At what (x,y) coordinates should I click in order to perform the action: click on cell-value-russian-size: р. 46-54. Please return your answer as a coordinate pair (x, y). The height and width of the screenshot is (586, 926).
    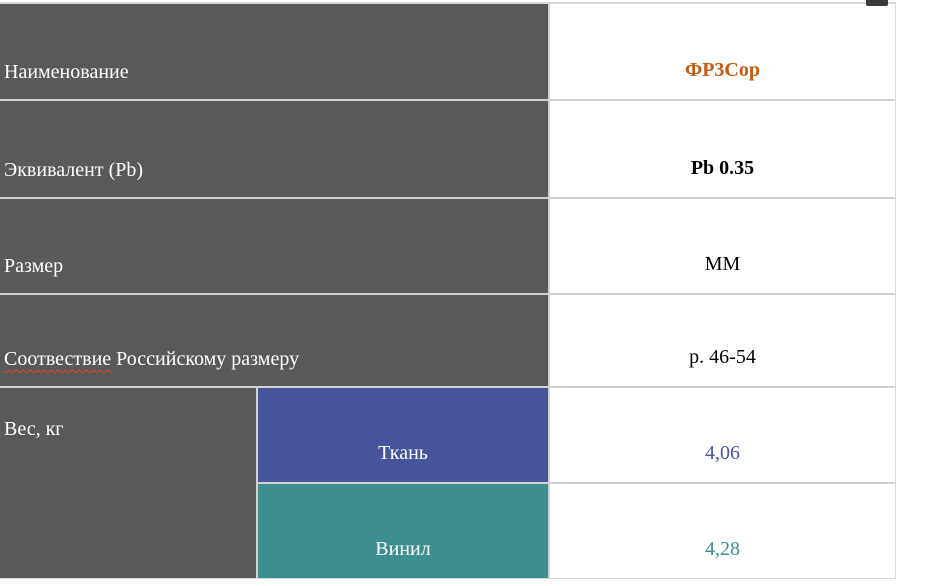
    Looking at the image, I should click on (722, 340).